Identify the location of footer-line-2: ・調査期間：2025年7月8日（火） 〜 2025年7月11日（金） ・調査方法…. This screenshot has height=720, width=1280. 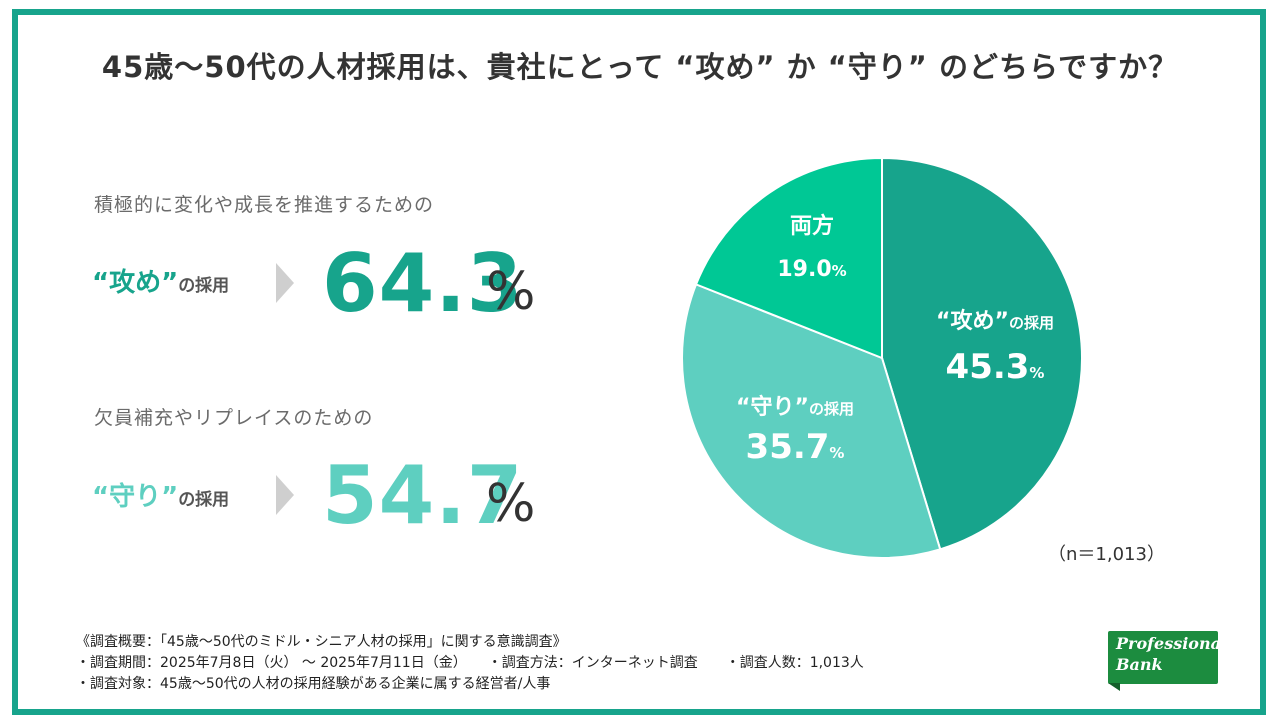
(470, 663).